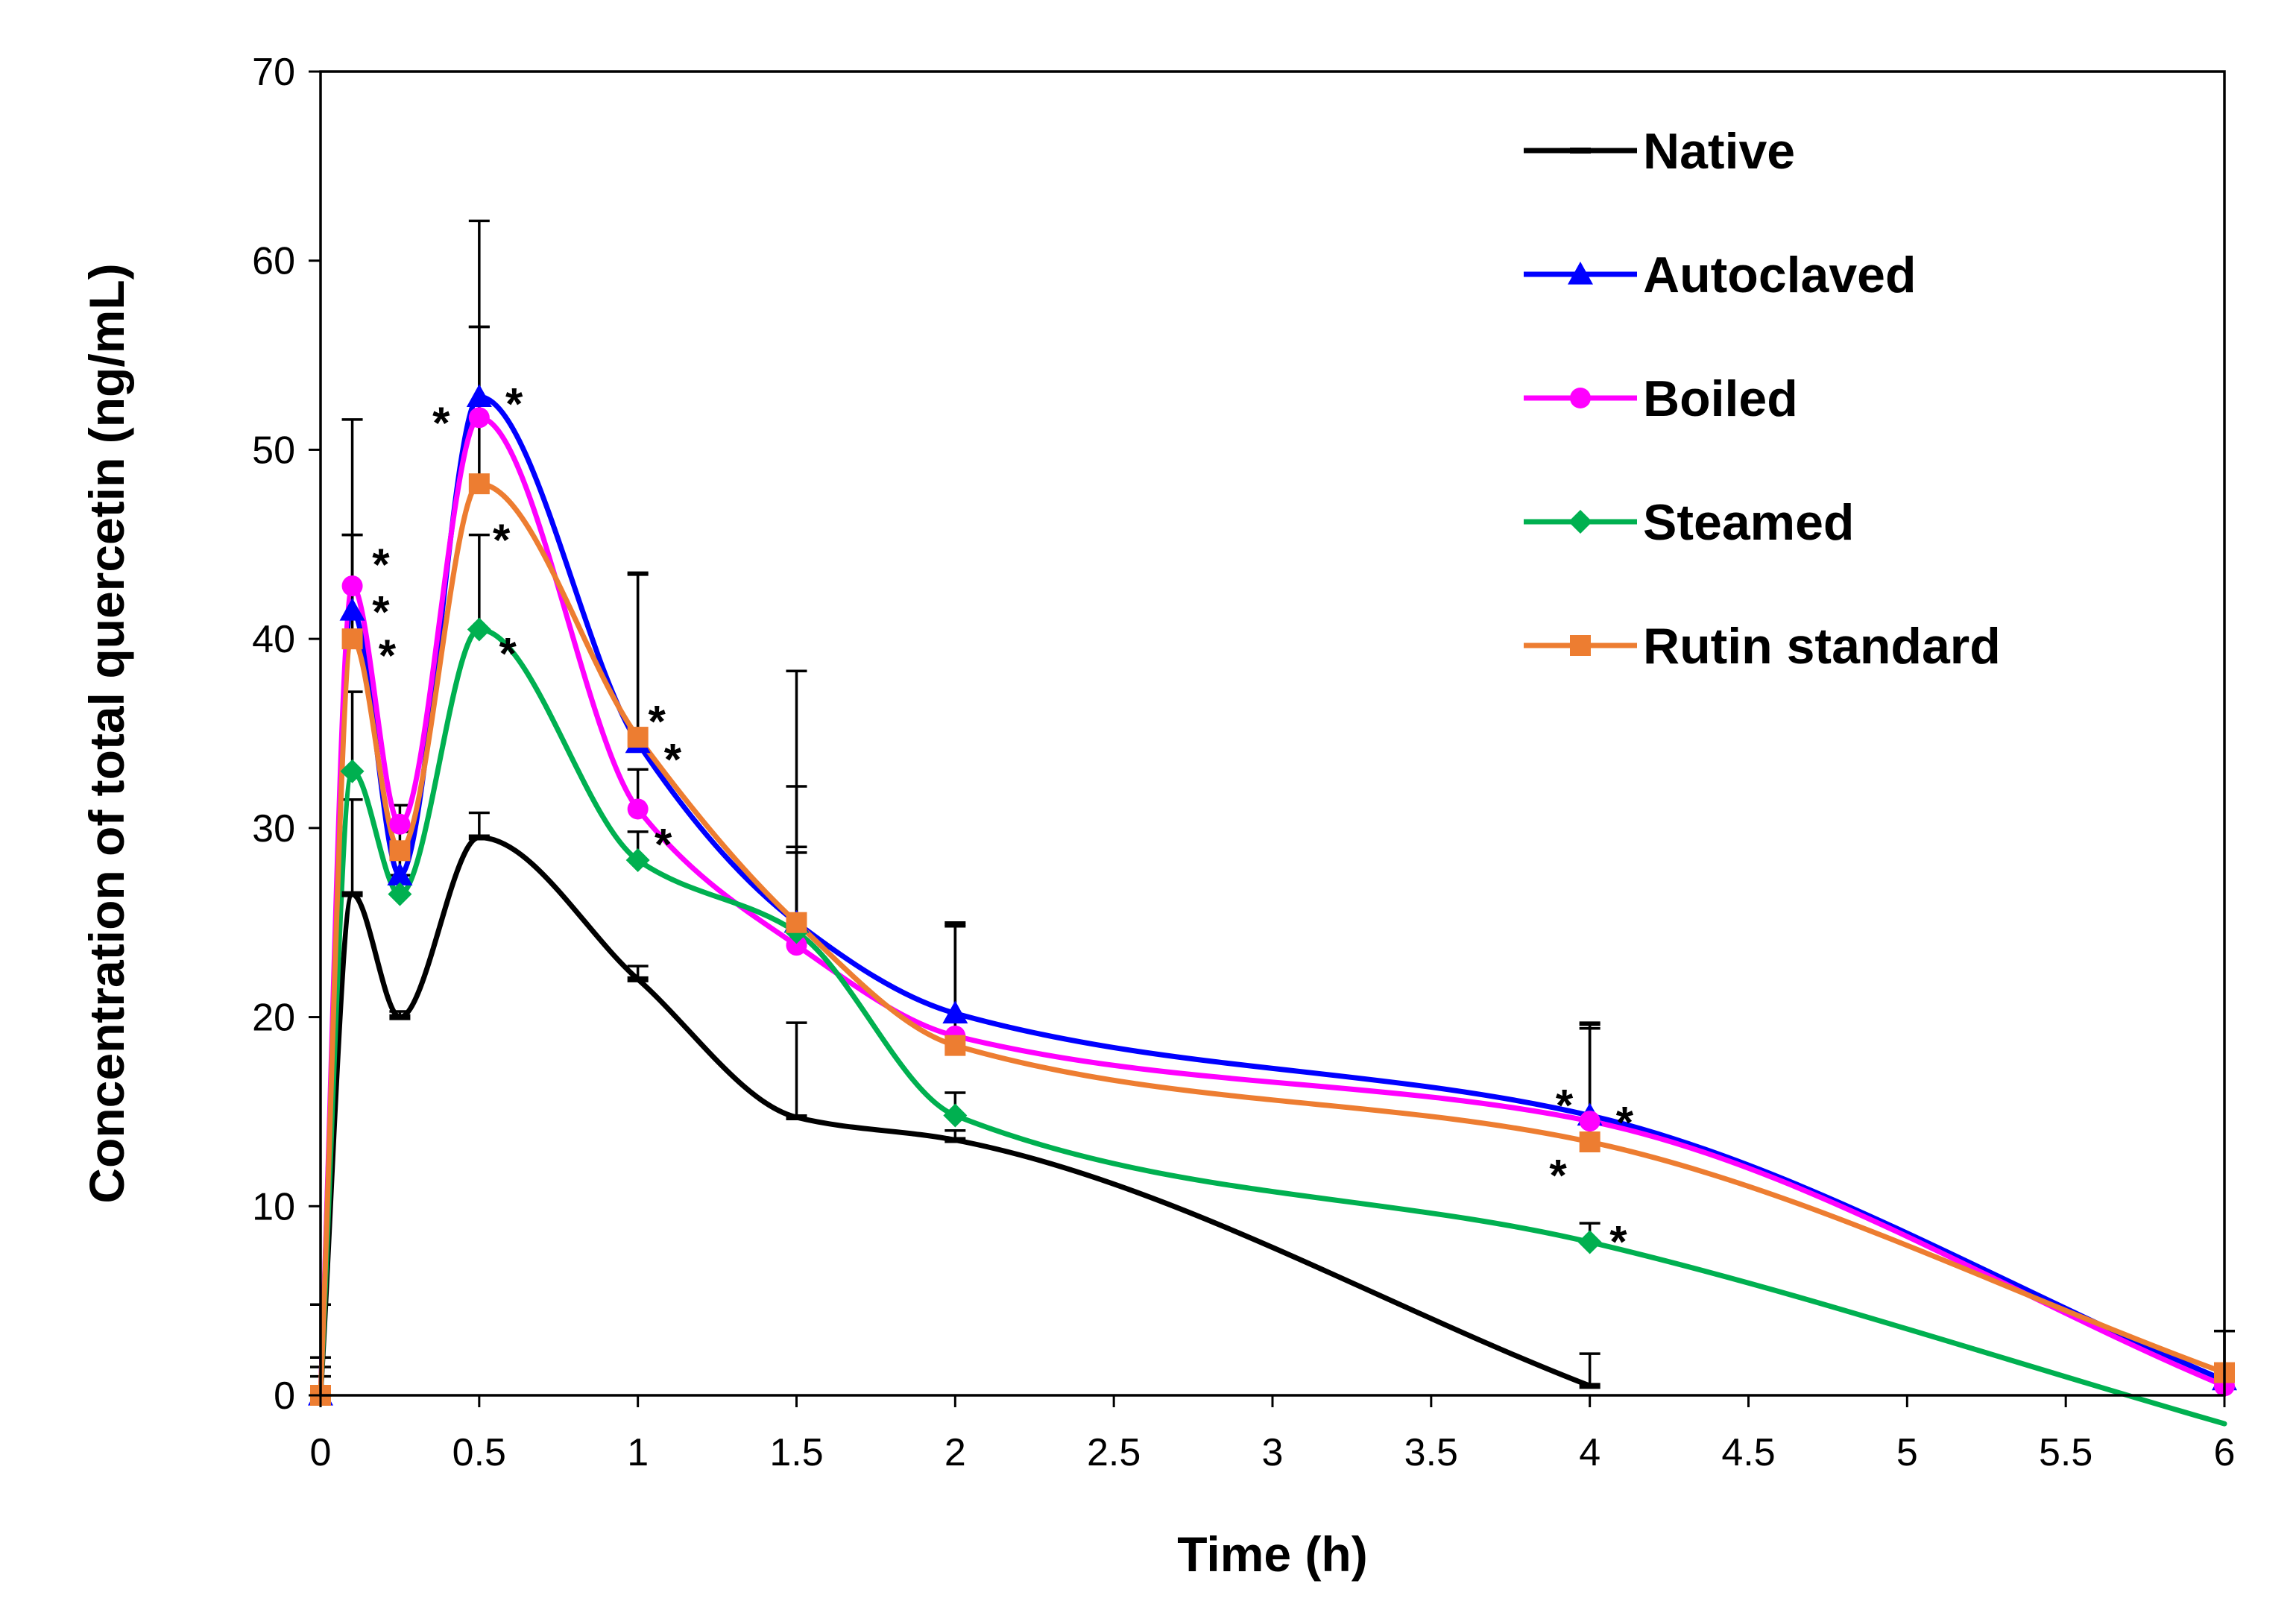 The width and height of the screenshot is (2296, 1607). Describe the element at coordinates (274, 261) in the screenshot. I see `y-tick-label: 60` at that location.